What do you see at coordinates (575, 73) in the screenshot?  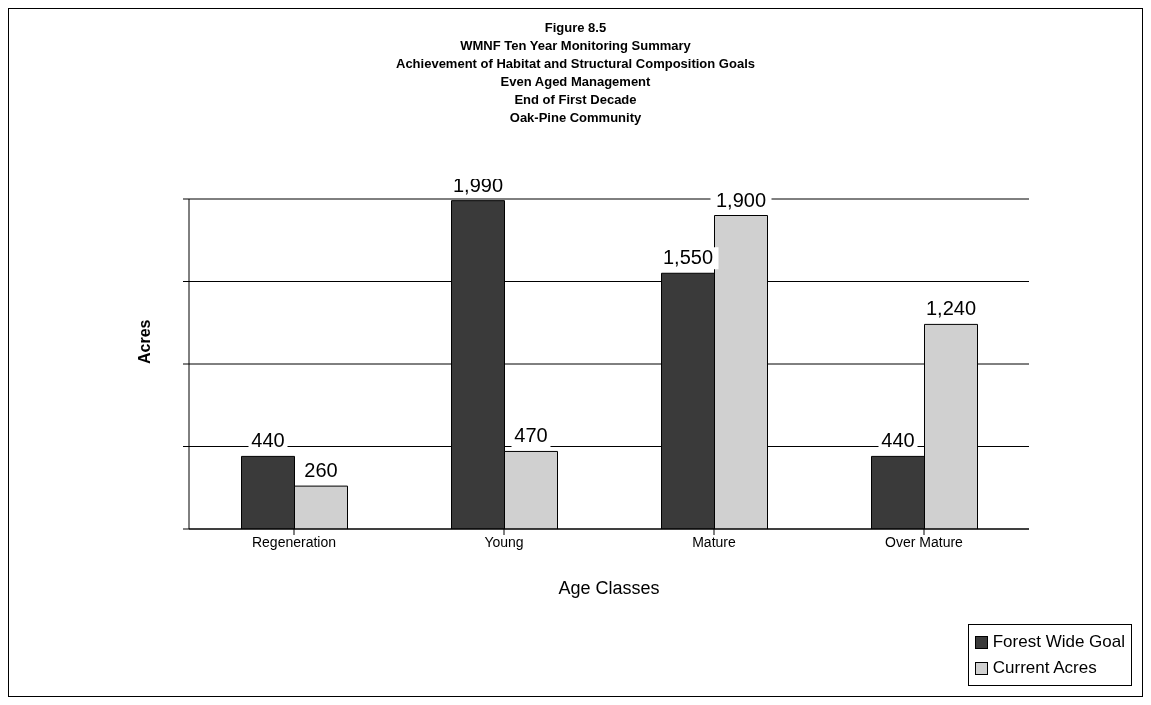 I see `chart-title: Figure 8.5 WMNF Ten Year Monitoring Summary Achievement of Habitat and Structural Composition Goals Even Aged Management End of First Decade Oak-Pine Community` at bounding box center [575, 73].